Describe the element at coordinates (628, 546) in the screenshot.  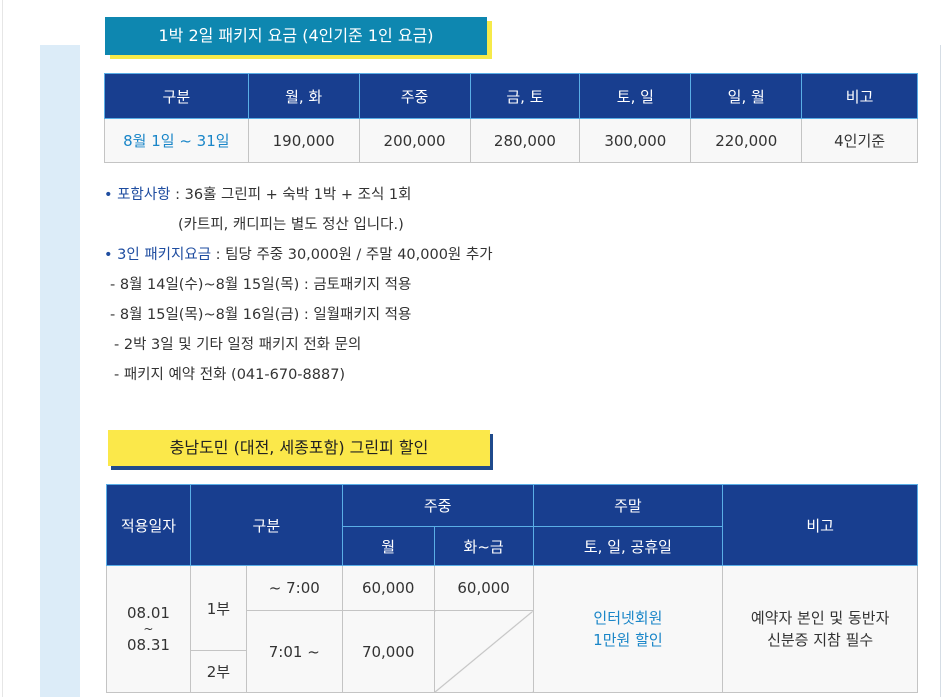
I see `header-weekend-sub: 토, 일, 공휴일` at that location.